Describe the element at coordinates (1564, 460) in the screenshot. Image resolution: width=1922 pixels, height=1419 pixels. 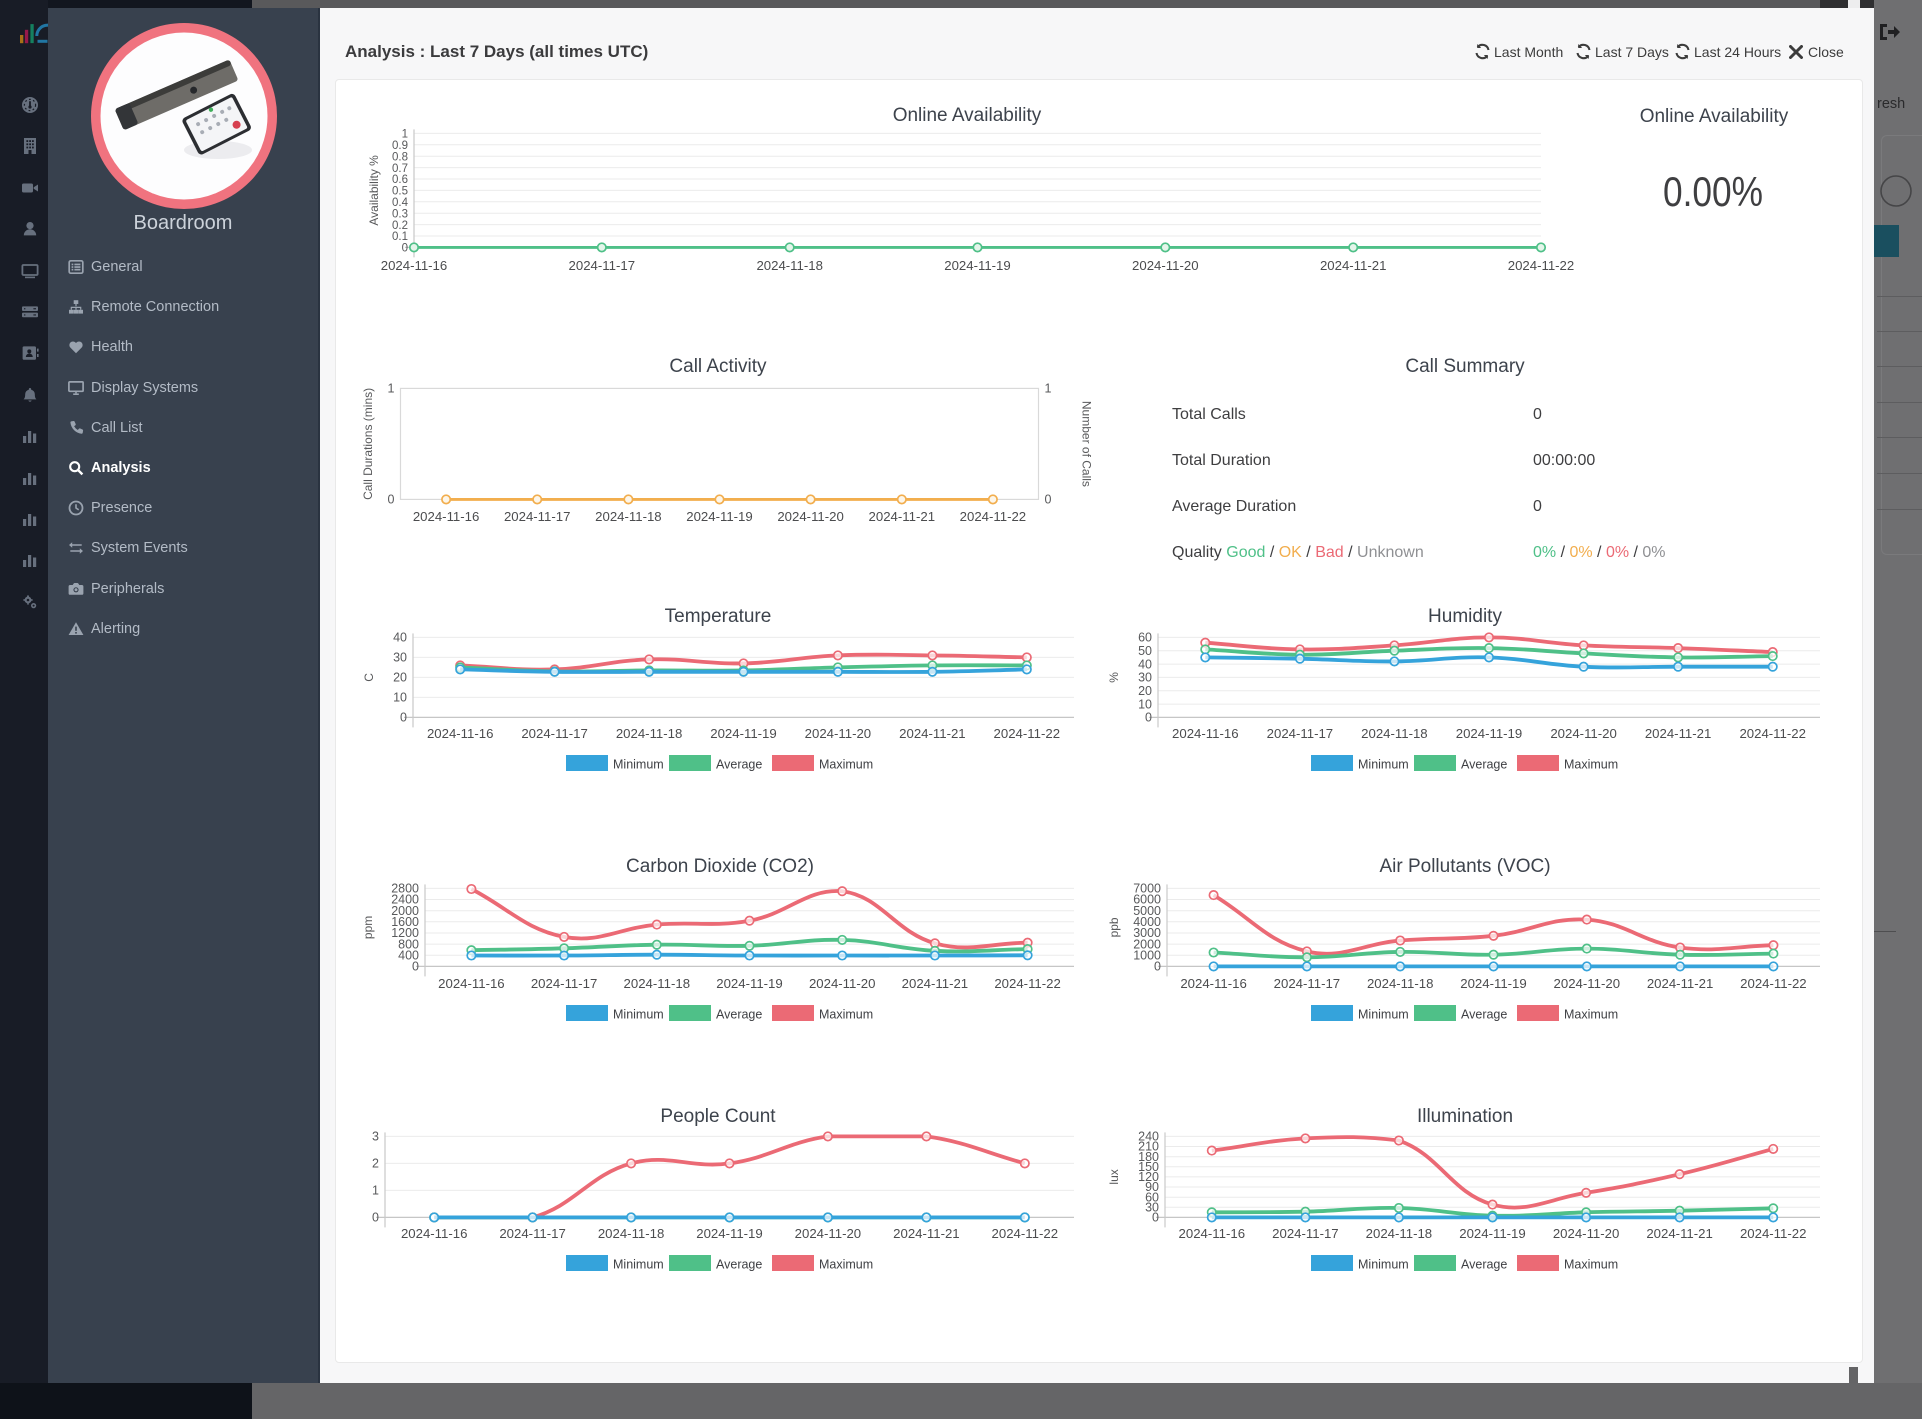
I see `svg-text: 00:00:00` at that location.